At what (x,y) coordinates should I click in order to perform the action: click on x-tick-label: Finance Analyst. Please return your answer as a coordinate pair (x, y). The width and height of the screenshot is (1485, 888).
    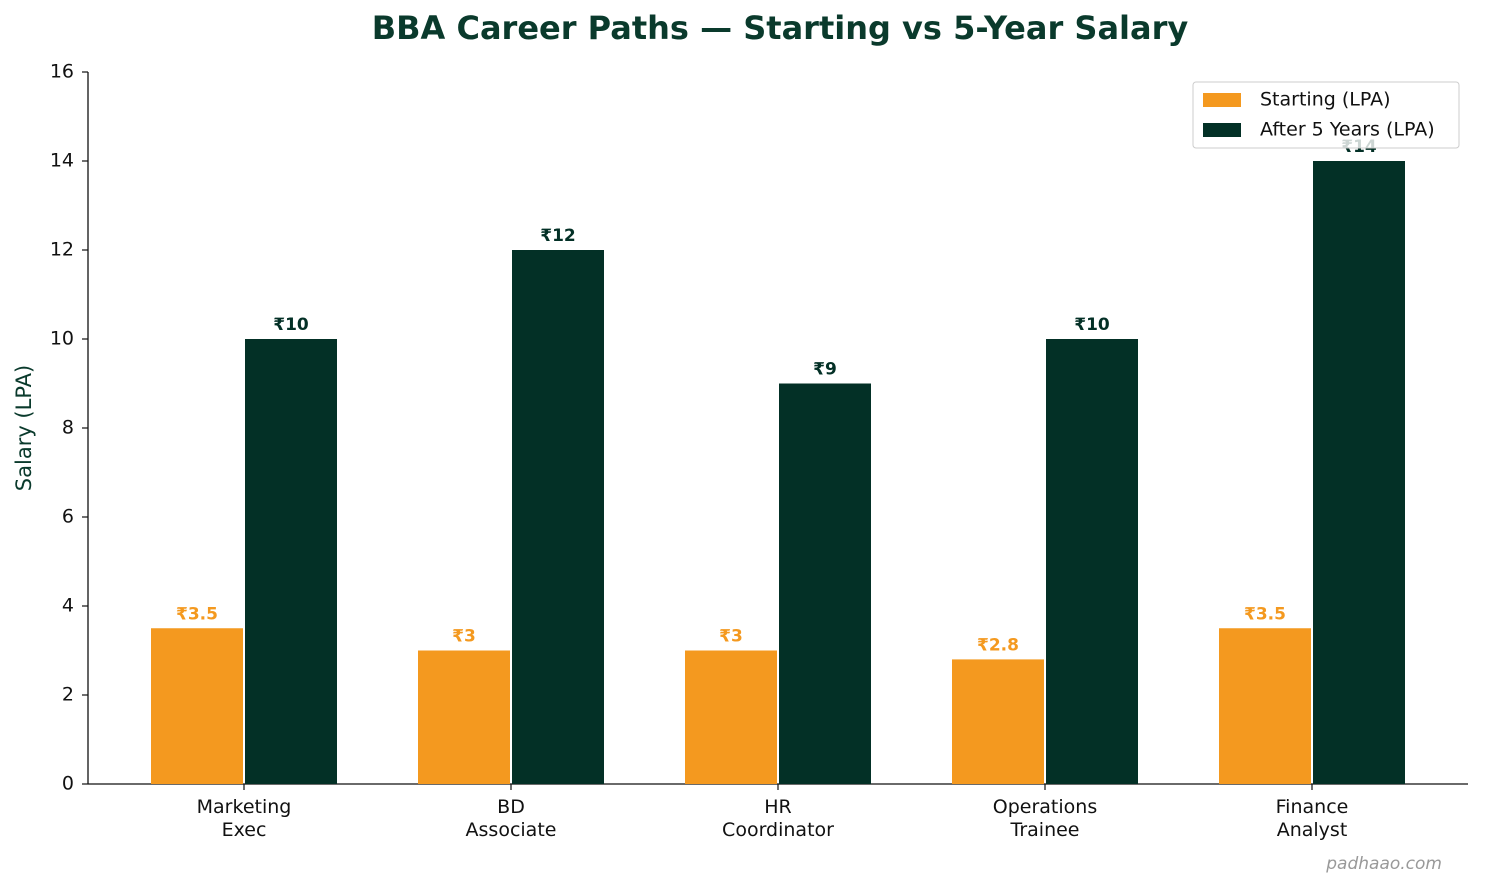
    Looking at the image, I should click on (1312, 818).